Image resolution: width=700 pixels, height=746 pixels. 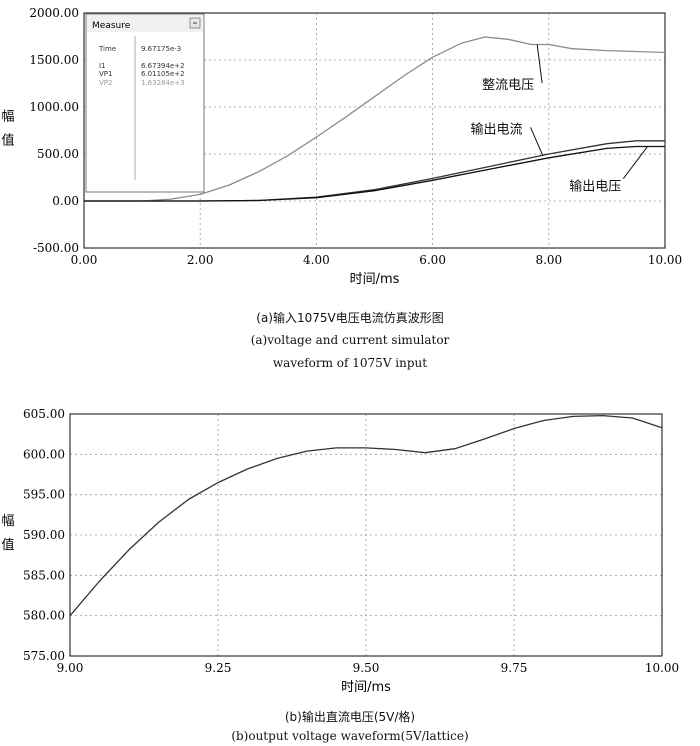 What do you see at coordinates (58, 154) in the screenshot?
I see `y-tick-label: 500.00` at bounding box center [58, 154].